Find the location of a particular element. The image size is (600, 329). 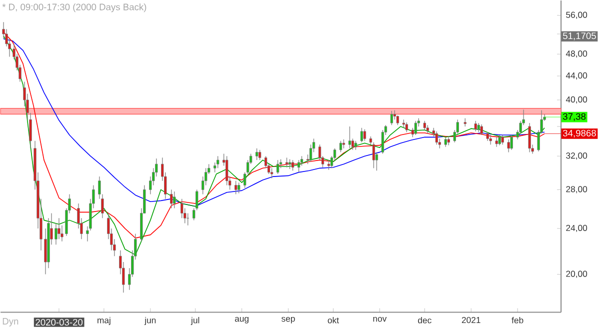

y-tick-label: 20,00 is located at coordinates (577, 274).